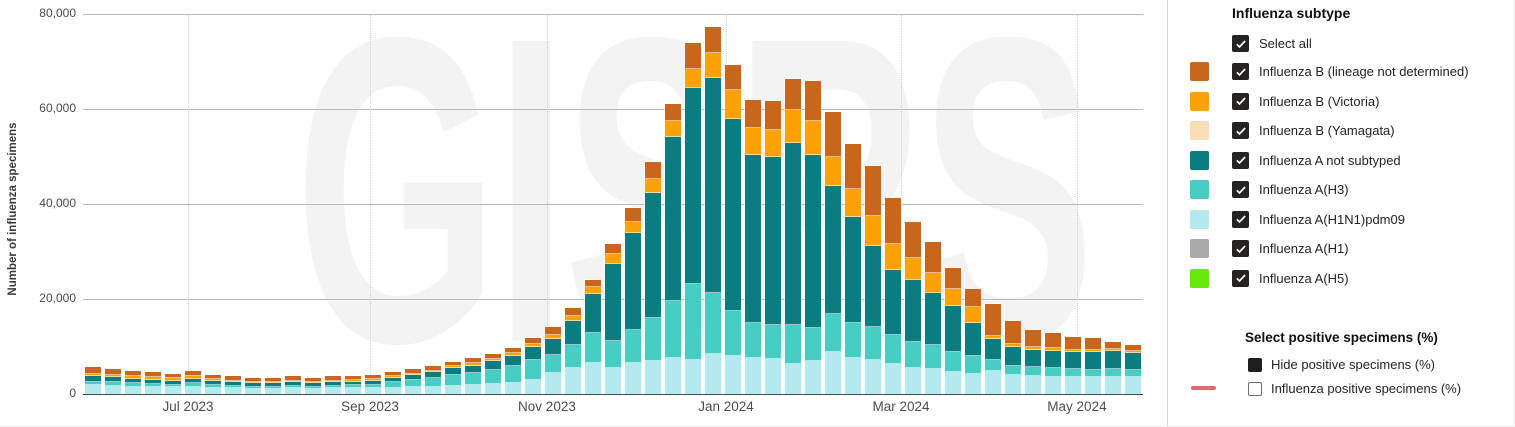 Image resolution: width=1515 pixels, height=427 pixels. I want to click on subtype-label-3: Influenza B (Yamagata), so click(1327, 130).